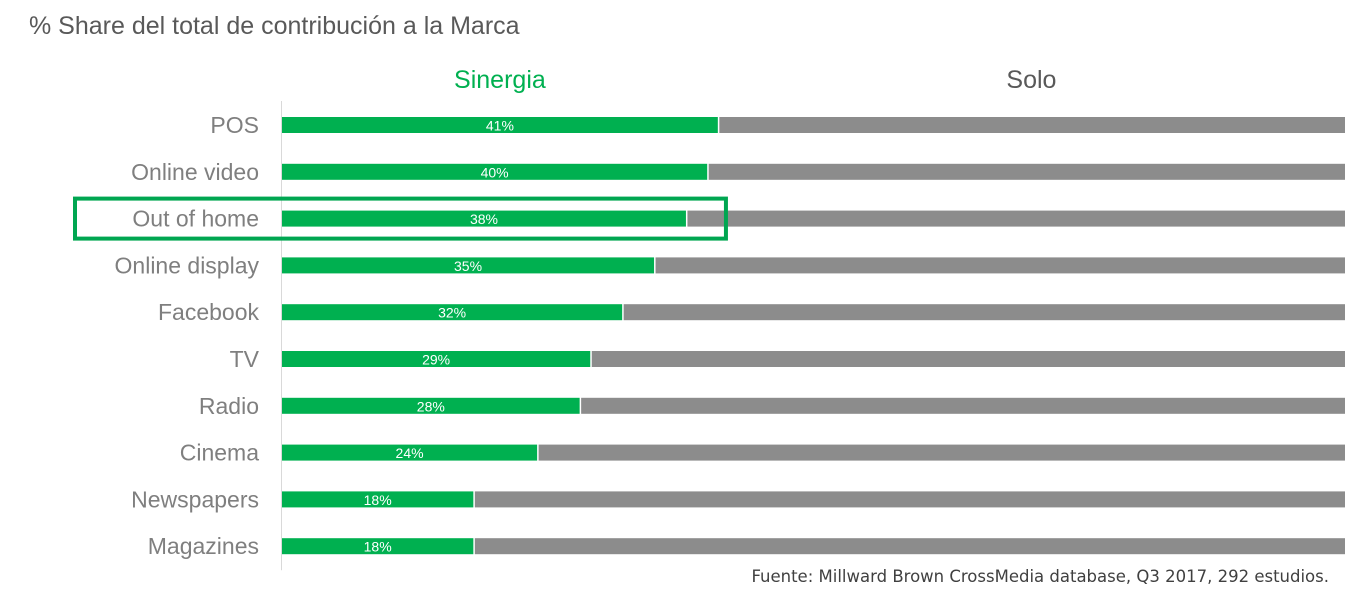 The width and height of the screenshot is (1363, 604). I want to click on legend-solo: Solo, so click(1031, 80).